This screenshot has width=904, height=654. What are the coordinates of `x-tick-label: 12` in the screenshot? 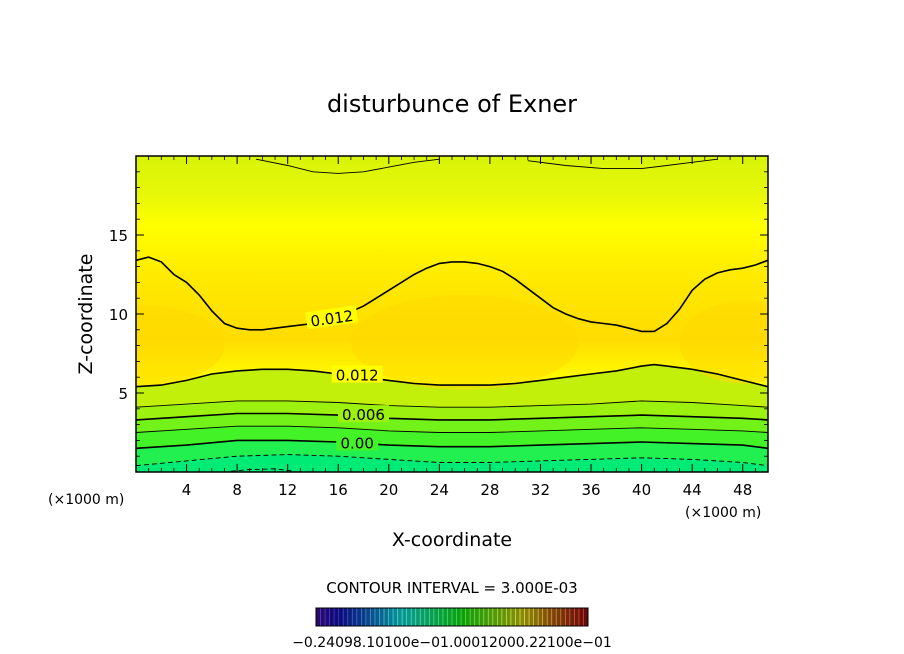 It's located at (287, 490).